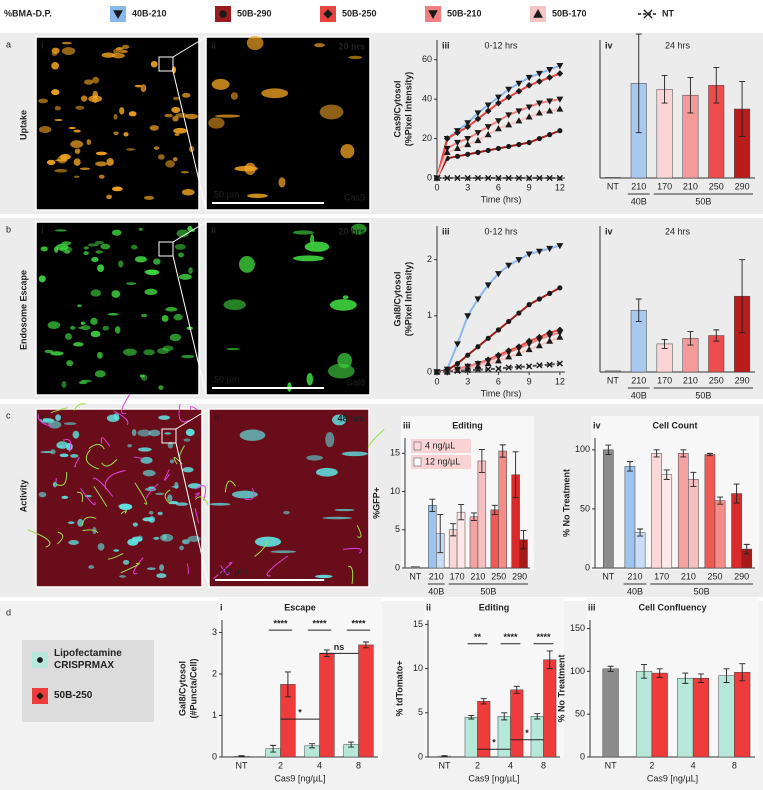 This screenshot has width=763, height=790. Describe the element at coordinates (543, 637) in the screenshot. I see `significance-label: ****` at that location.